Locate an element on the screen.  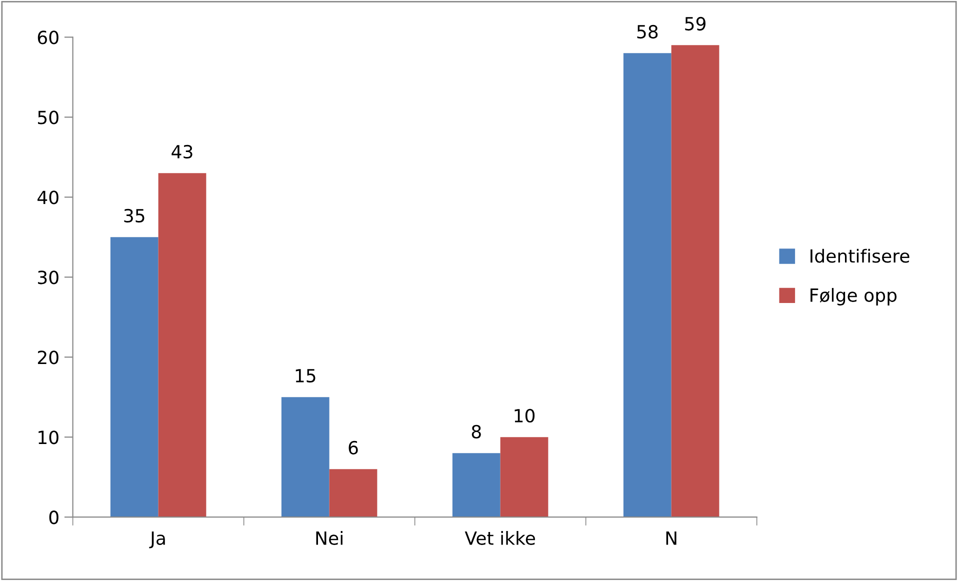
y-tick-label: 0 is located at coordinates (53, 517).